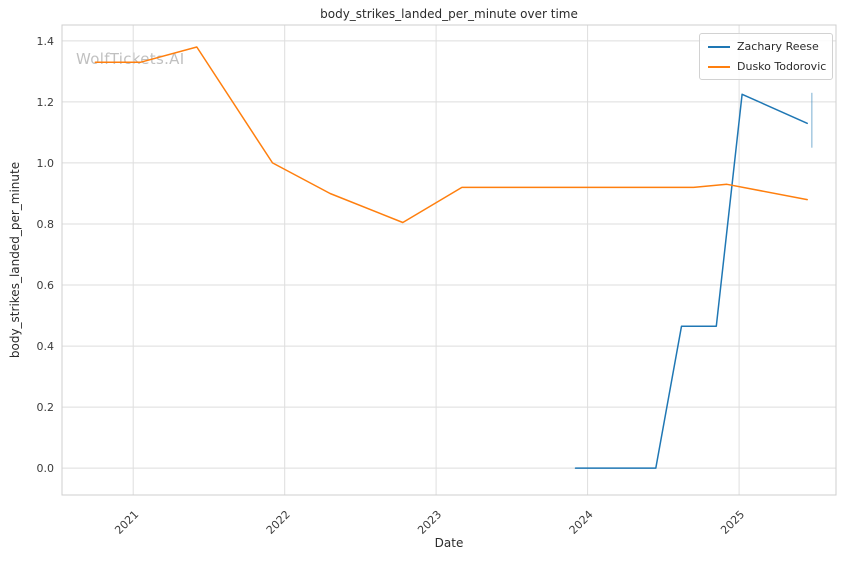 The image size is (844, 561). I want to click on legend-item-zachary-reese: Zachary Reese, so click(766, 46).